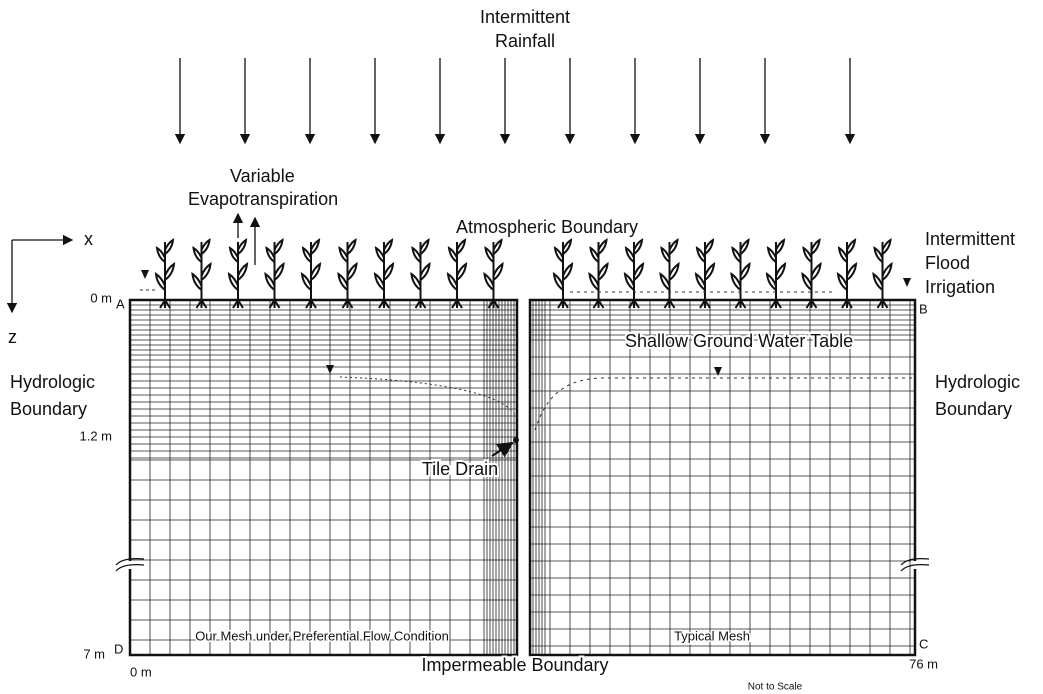  Describe the element at coordinates (120, 303) in the screenshot. I see `corner-label: A` at that location.